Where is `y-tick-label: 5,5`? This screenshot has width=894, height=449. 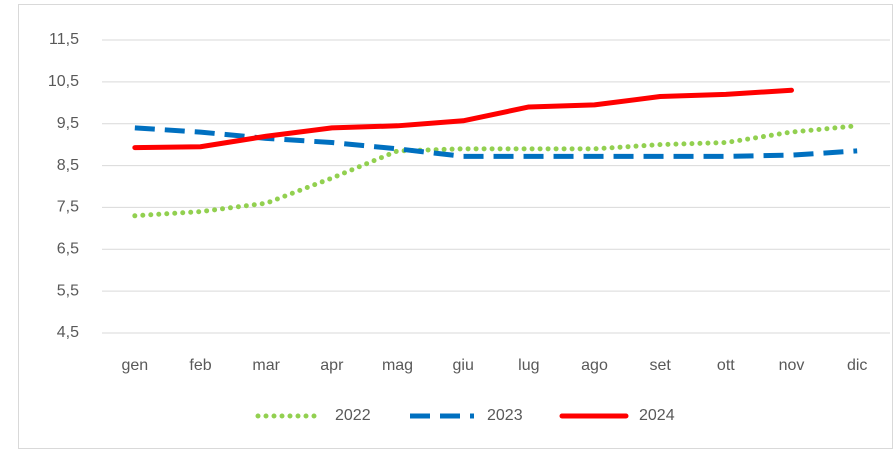
y-tick-label: 5,5 is located at coordinates (68, 290).